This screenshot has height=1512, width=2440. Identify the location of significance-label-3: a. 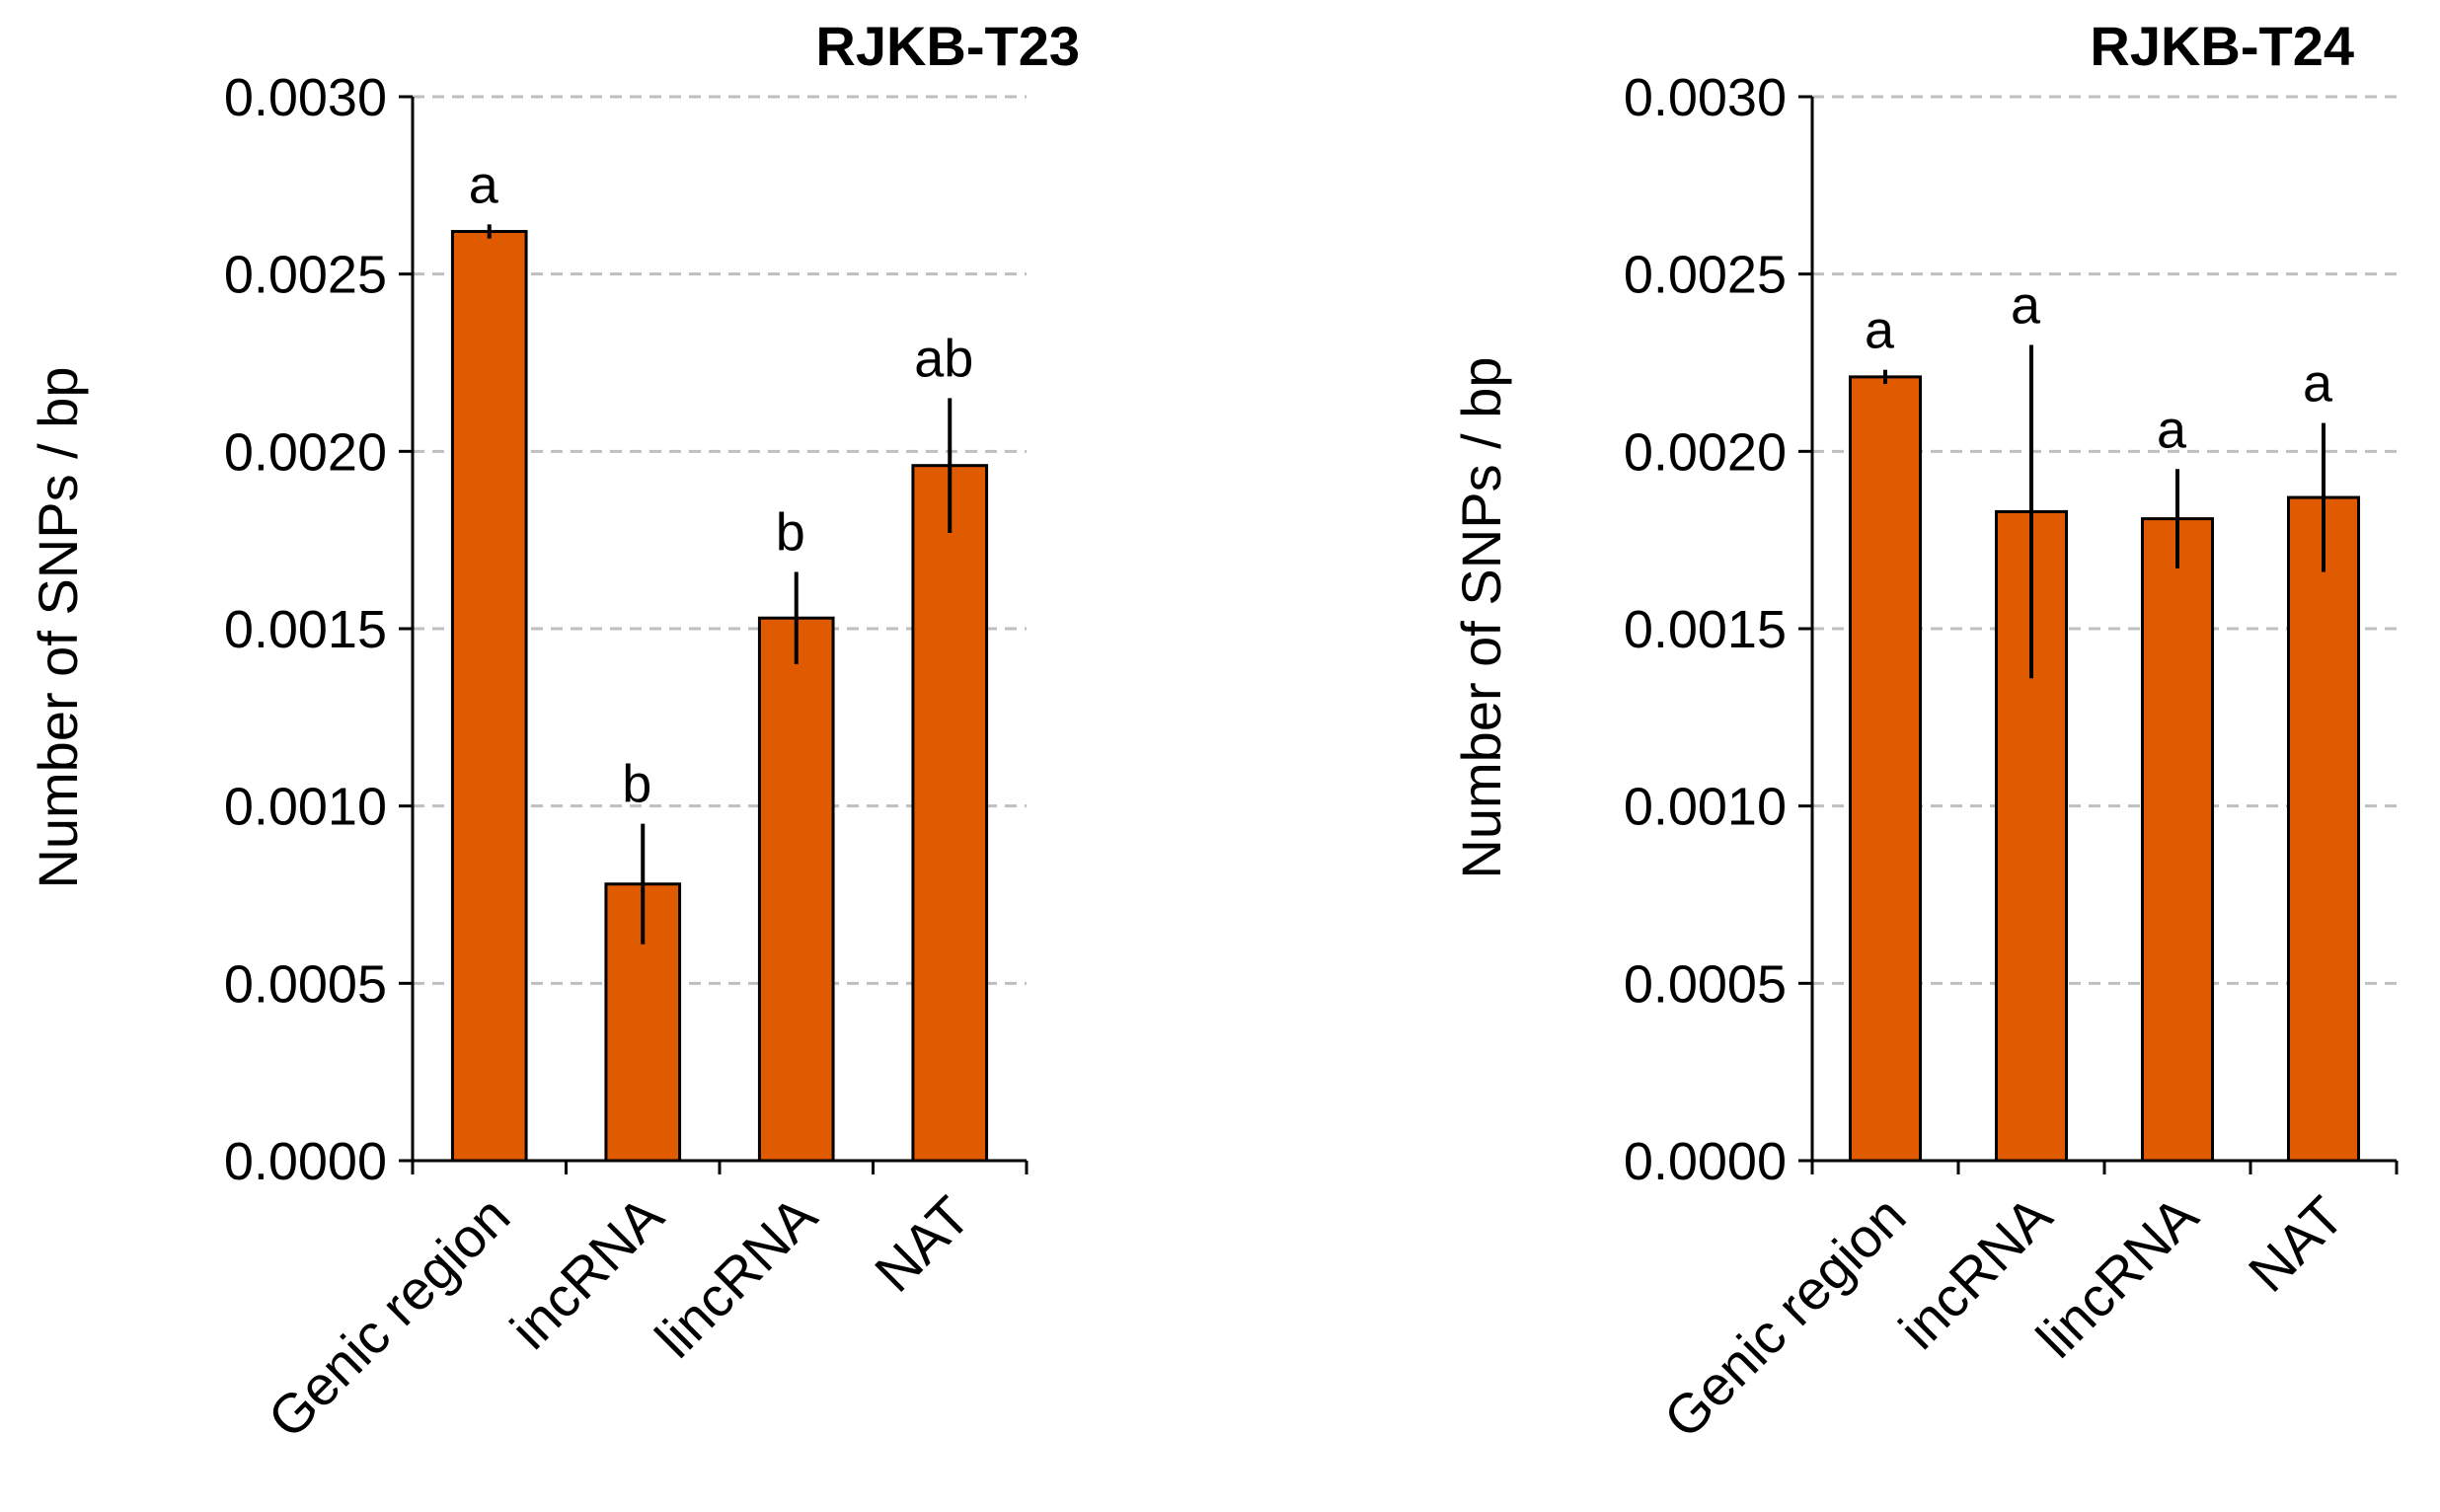
(2172, 430).